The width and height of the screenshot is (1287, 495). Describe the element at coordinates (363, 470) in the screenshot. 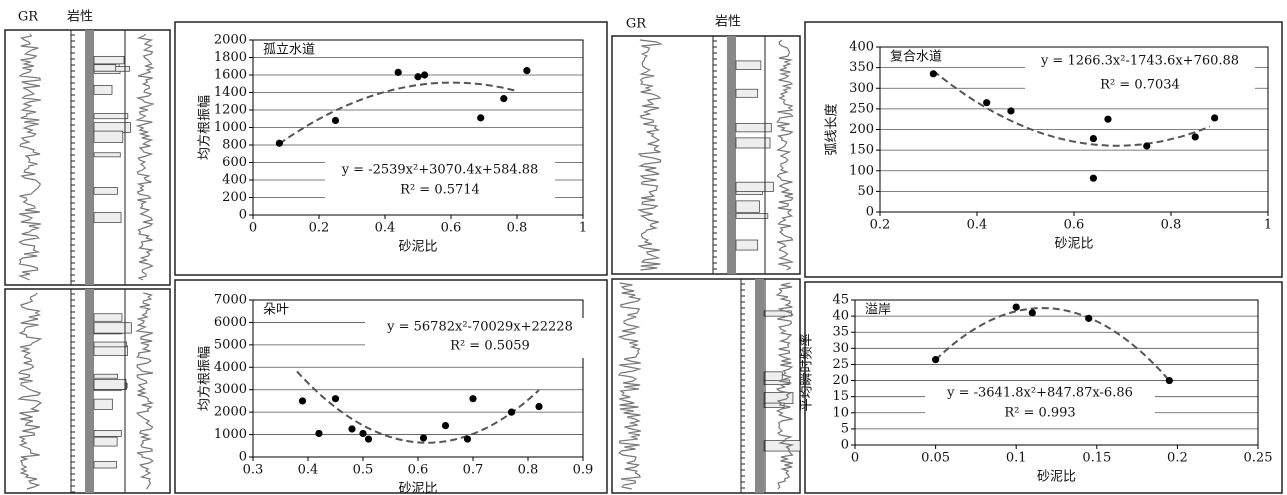

I see `x-tick-label: 0.5` at that location.